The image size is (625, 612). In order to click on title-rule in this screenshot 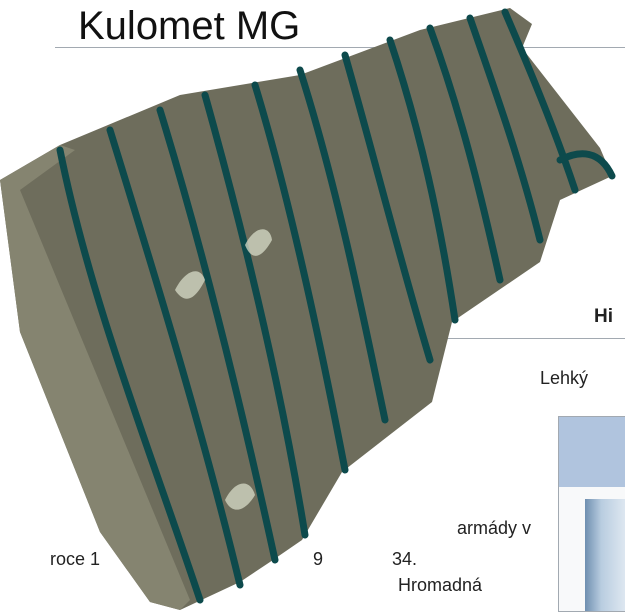, I will do `click(340, 47)`.